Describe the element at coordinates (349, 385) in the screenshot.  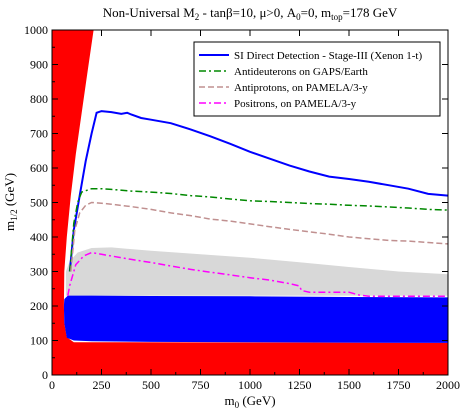
I see `x-tick-label: 1500` at that location.